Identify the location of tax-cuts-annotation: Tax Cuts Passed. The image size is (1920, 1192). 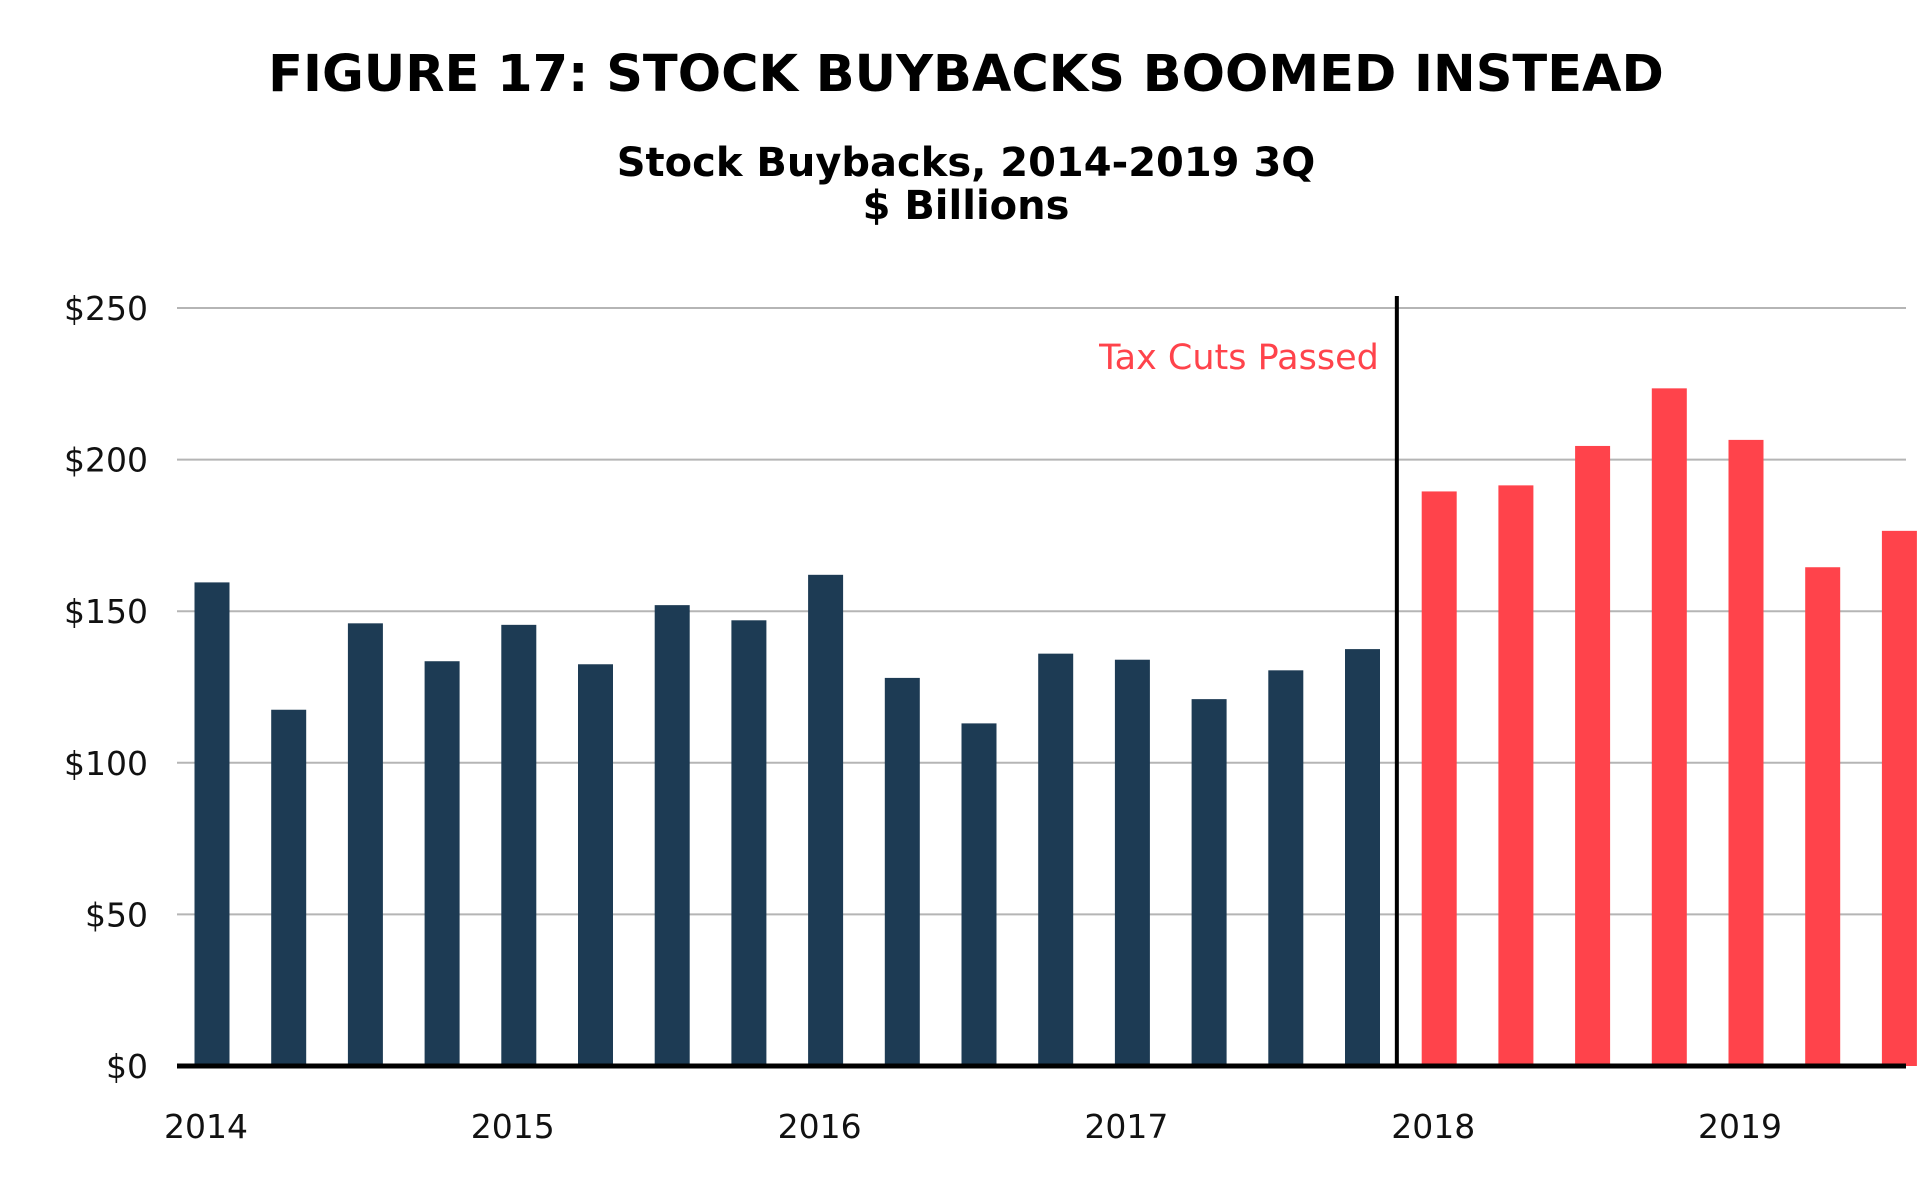
(1238, 358).